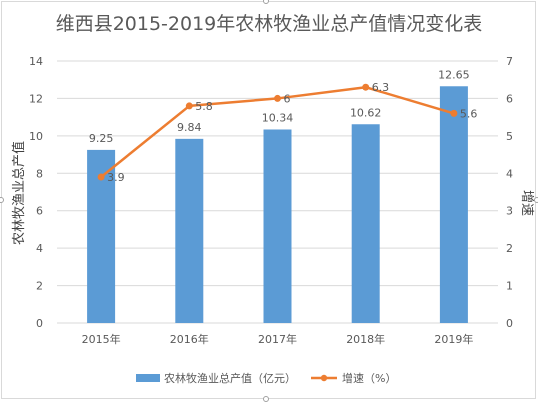 The width and height of the screenshot is (538, 402). I want to click on x-axis: 2015年 2016年 2017年 2018年 2019年, so click(278, 339).